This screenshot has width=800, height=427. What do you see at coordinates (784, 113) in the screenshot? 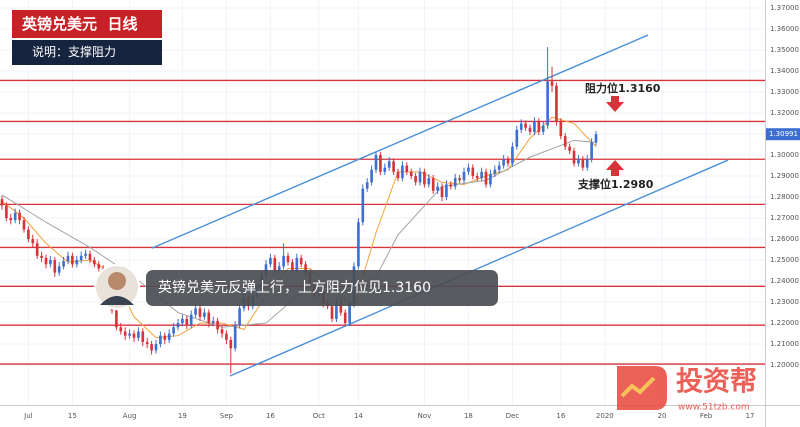
I see `y-tick-label: 1.32000` at bounding box center [784, 113].